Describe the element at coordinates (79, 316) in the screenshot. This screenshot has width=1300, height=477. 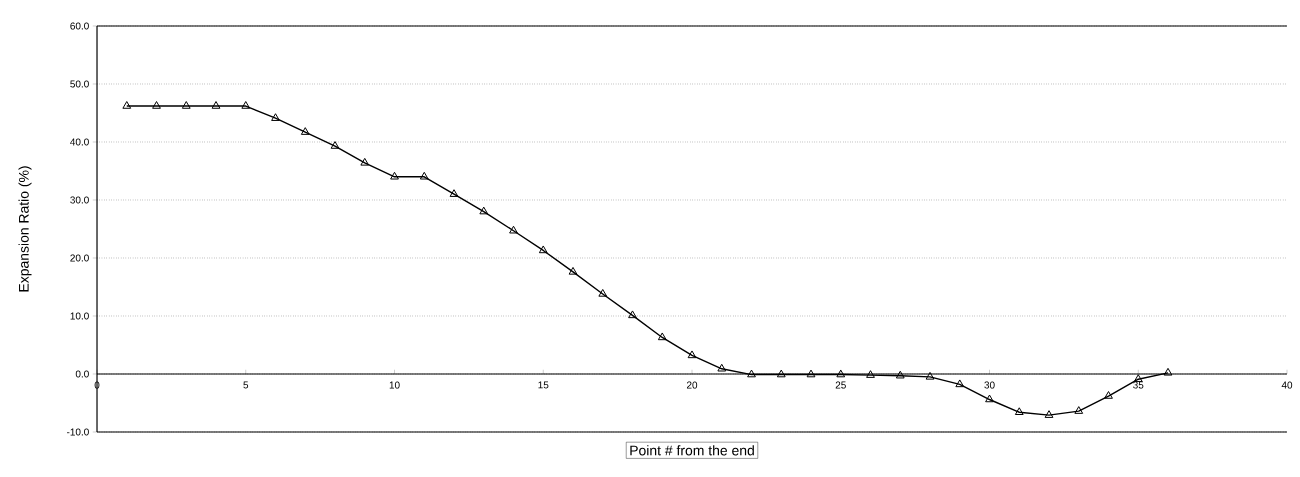
I see `y-tick-label: 10.0` at that location.